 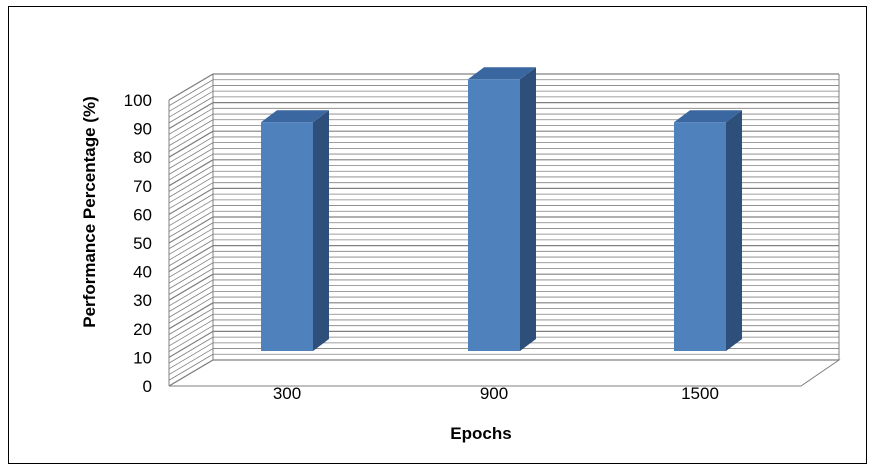 What do you see at coordinates (142, 129) in the screenshot?
I see `y-tick-label: 90` at bounding box center [142, 129].